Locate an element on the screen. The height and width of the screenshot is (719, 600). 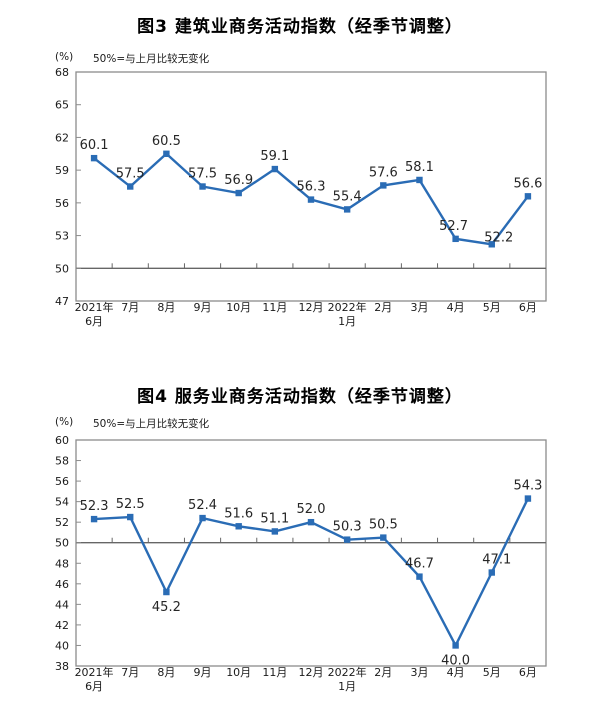
y-tick-label: 62 is located at coordinates (62, 137).